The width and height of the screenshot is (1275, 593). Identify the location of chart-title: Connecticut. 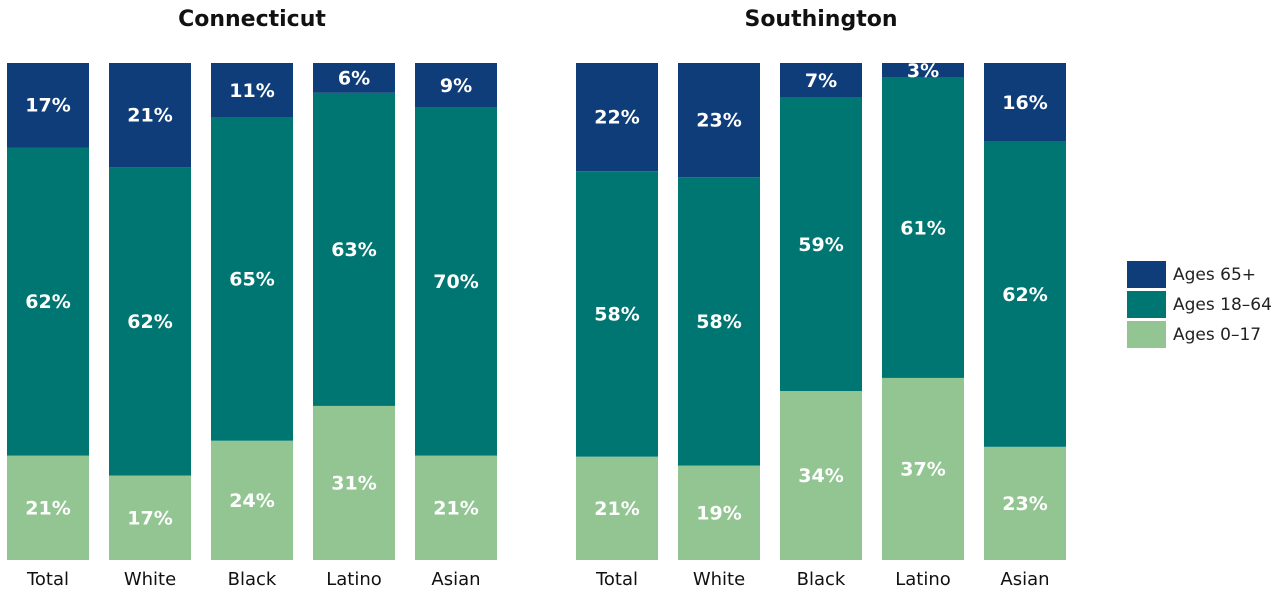
(252, 19).